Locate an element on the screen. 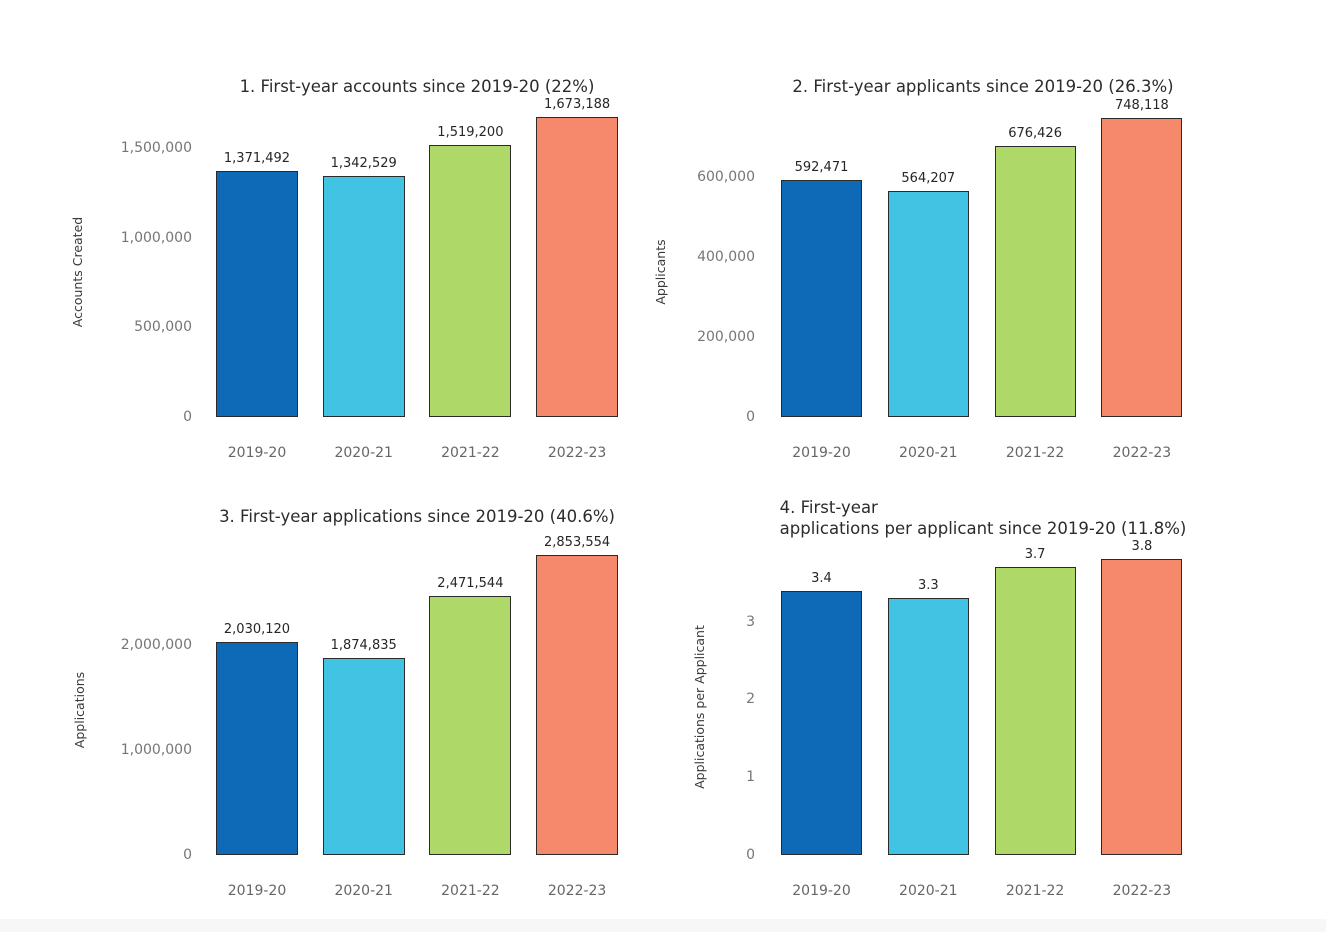 The width and height of the screenshot is (1326, 932). bar-value-label: 3.3 is located at coordinates (928, 586).